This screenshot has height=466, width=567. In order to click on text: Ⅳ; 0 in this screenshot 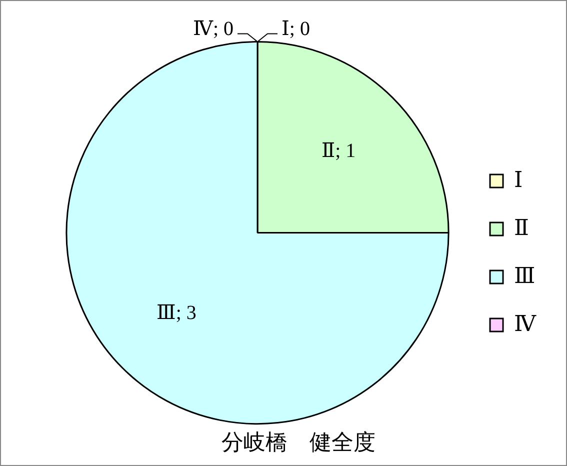, I will do `click(213, 29)`.